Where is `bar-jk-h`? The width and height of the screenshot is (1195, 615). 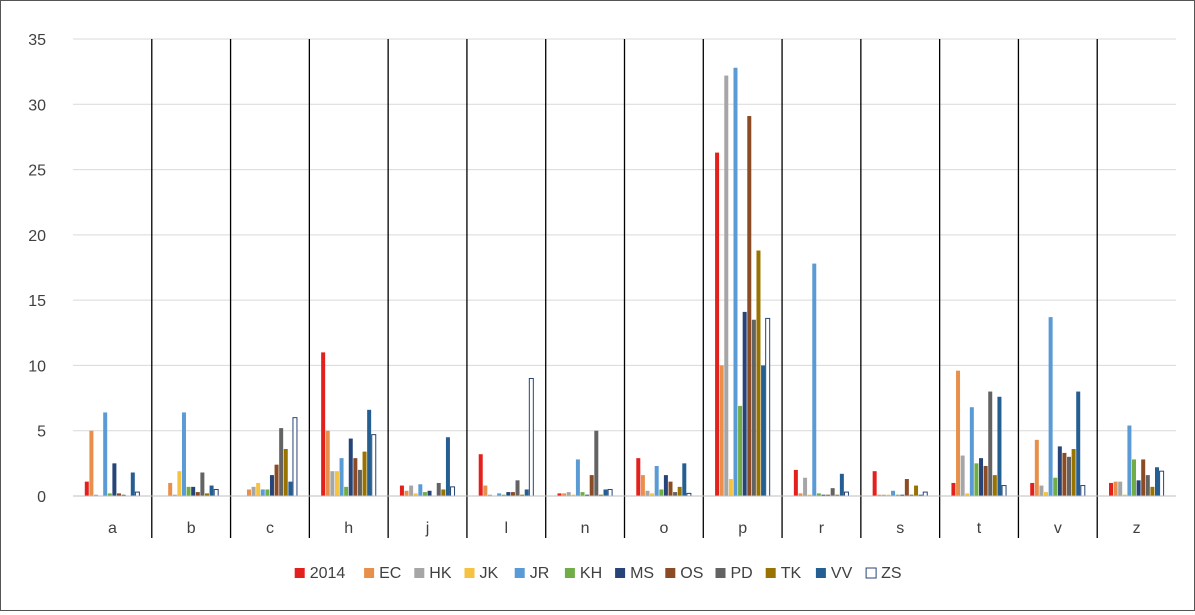
bar-jk-h is located at coordinates (336, 483).